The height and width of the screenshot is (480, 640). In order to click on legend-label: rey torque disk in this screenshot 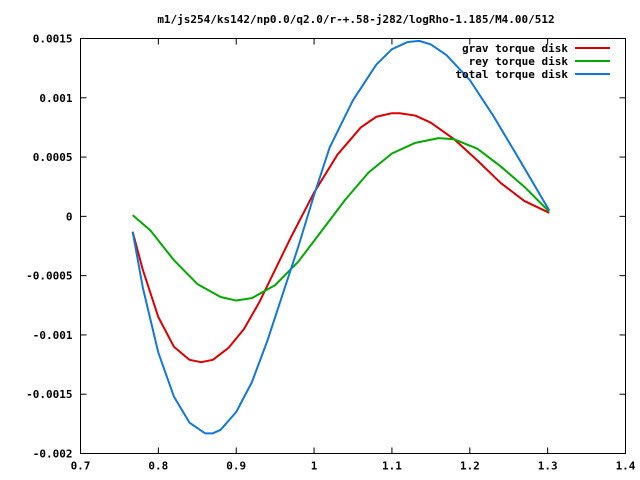, I will do `click(519, 61)`.